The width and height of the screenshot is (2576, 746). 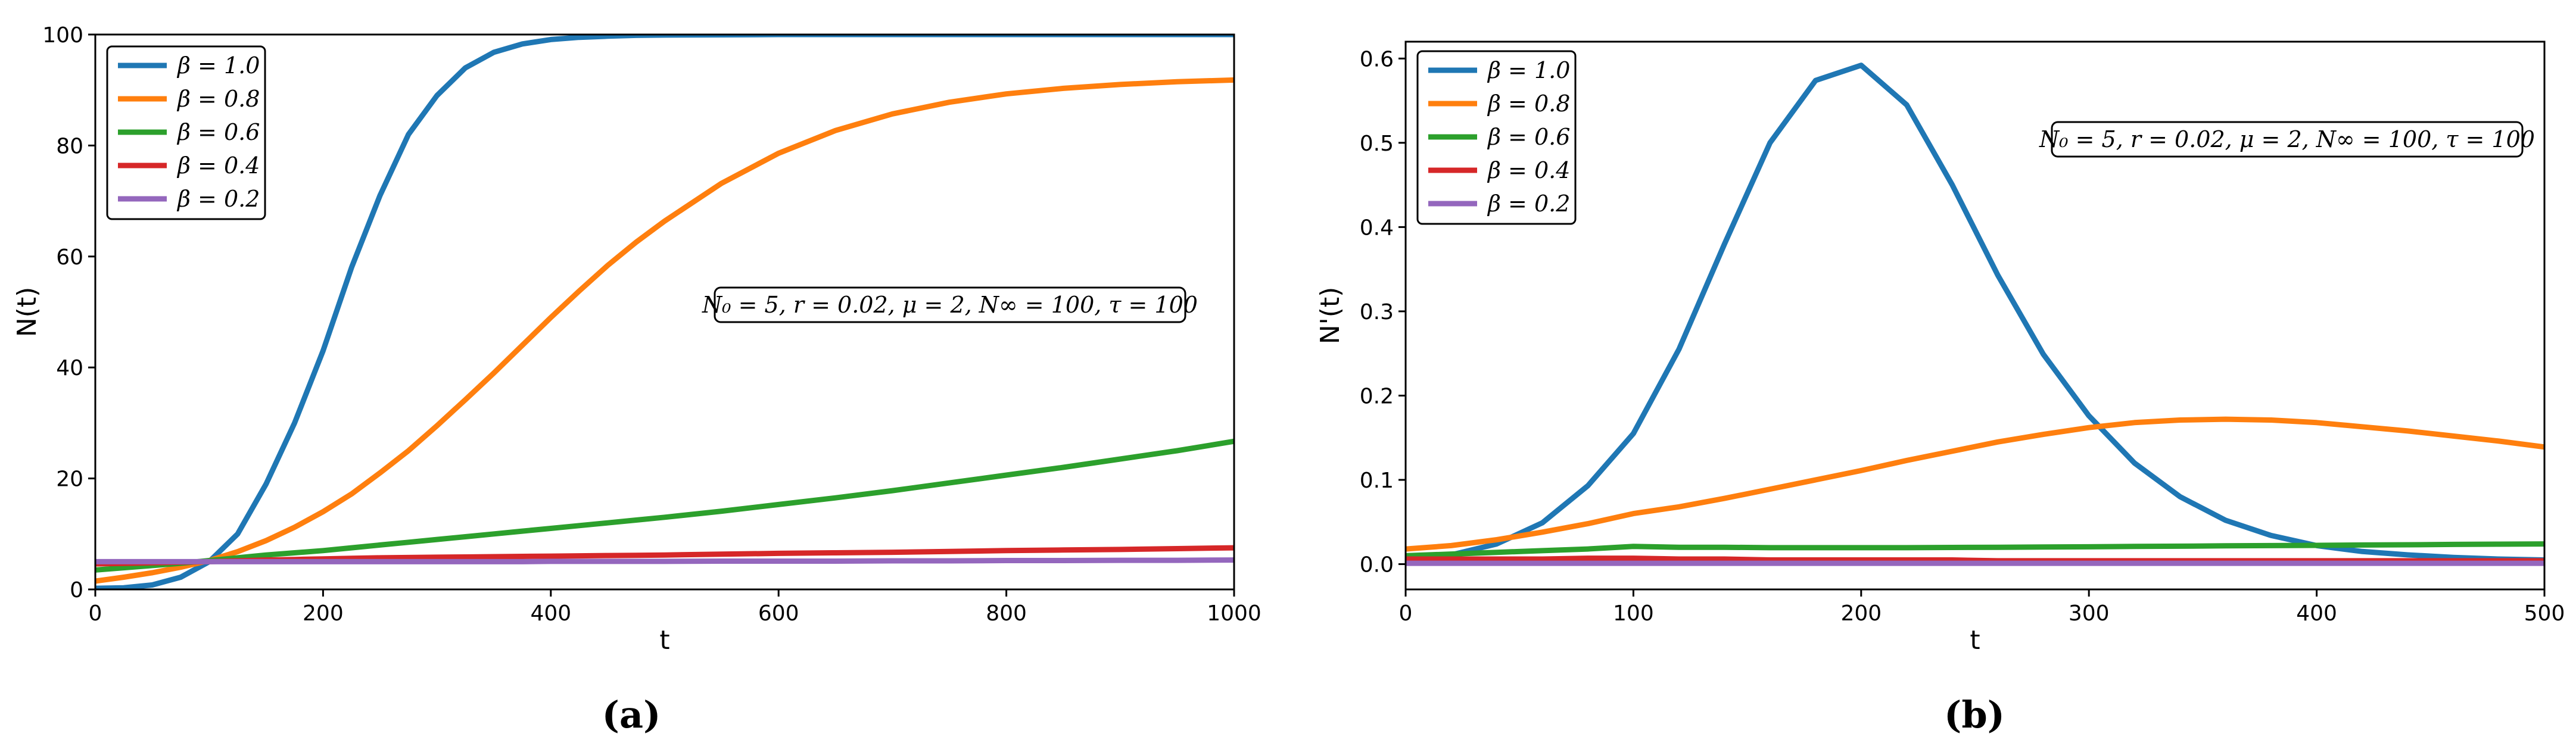 I want to click on y-tick-label: 0.6, so click(x=1377, y=59).